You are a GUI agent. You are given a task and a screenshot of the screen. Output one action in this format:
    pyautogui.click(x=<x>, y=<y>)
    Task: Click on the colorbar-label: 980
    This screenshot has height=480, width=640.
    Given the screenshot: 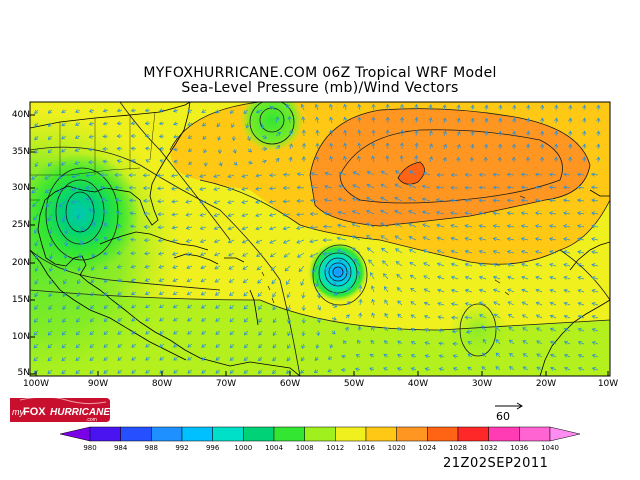 What is the action you would take?
    pyautogui.click(x=90, y=448)
    